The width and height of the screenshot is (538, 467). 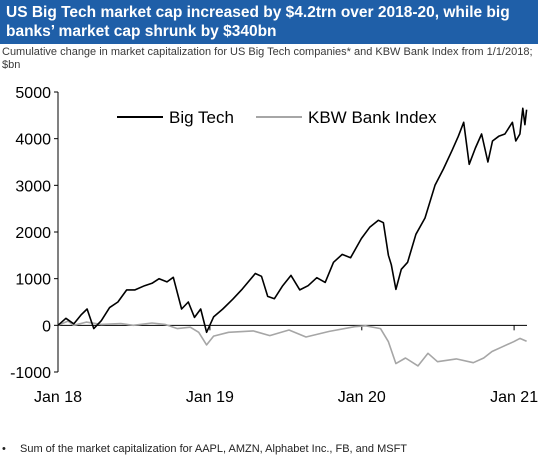 I want to click on y-tick-label: 2000, so click(x=33, y=233).